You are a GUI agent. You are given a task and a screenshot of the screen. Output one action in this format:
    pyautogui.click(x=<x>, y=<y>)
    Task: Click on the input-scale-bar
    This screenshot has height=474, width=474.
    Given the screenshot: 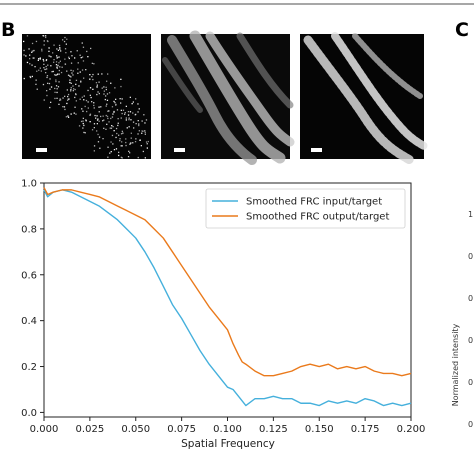 What is the action you would take?
    pyautogui.click(x=41, y=150)
    